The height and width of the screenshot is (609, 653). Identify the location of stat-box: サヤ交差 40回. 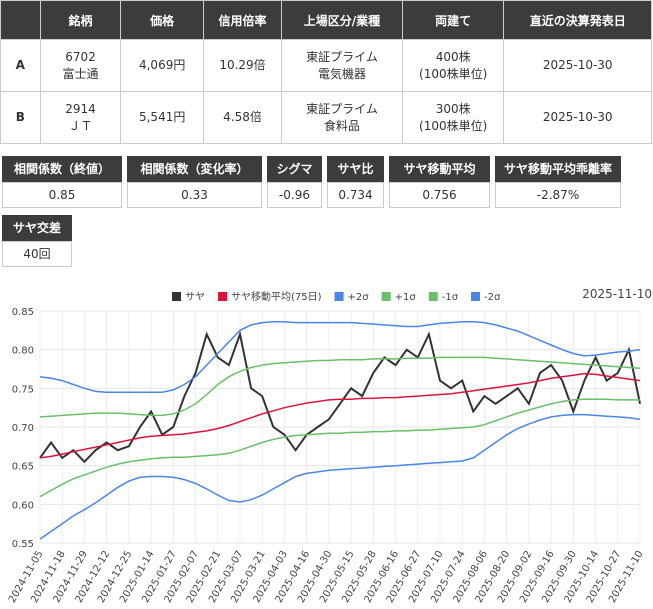
(37, 241).